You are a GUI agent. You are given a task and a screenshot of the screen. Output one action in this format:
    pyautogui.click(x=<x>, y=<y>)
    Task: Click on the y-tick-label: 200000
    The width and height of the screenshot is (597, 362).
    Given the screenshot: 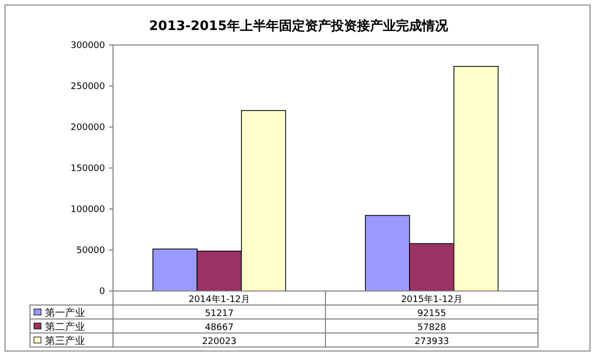 What is the action you would take?
    pyautogui.click(x=88, y=128)
    